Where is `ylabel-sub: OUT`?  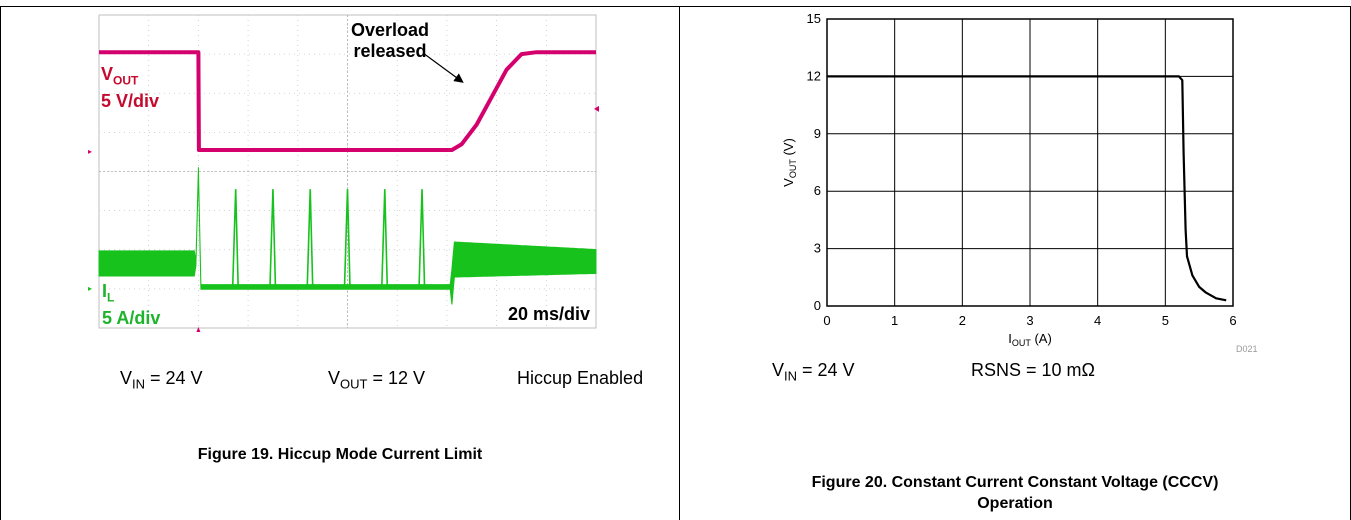
ylabel-sub: OUT is located at coordinates (793, 169).